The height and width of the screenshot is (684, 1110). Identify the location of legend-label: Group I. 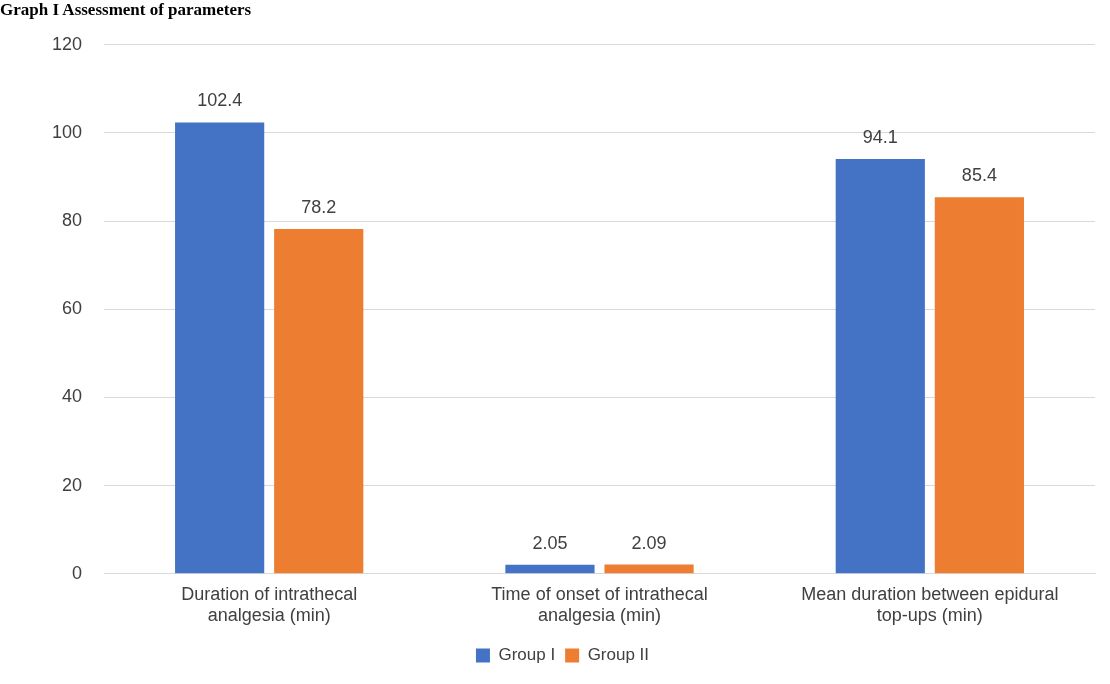
(527, 655).